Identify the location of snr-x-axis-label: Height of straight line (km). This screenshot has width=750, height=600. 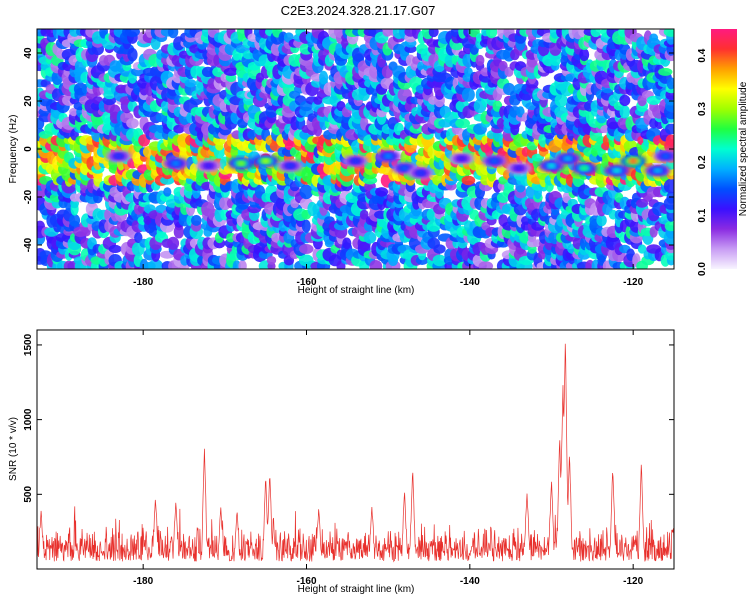
(356, 589).